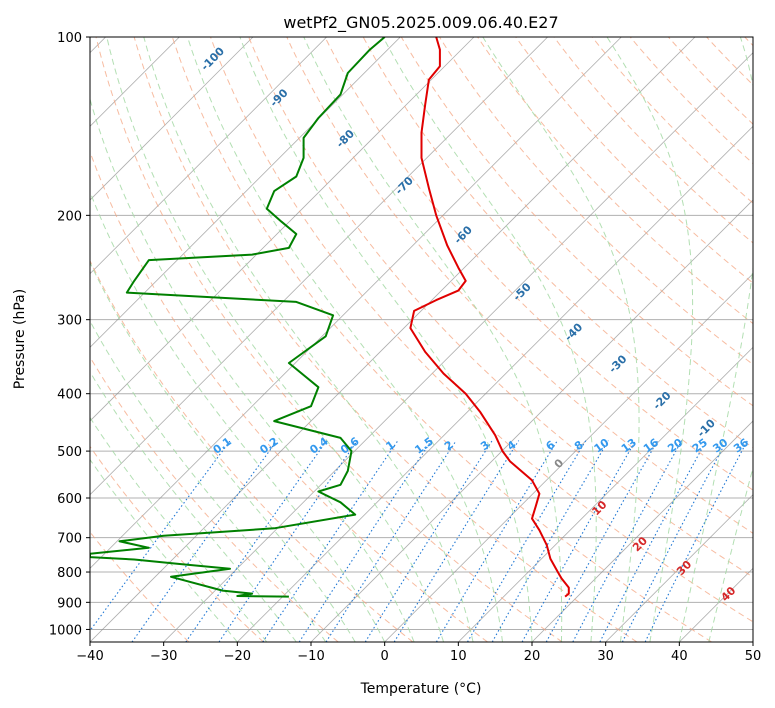 Image resolution: width=775 pixels, height=708 pixels. I want to click on y-tick-label: 400, so click(69, 395).